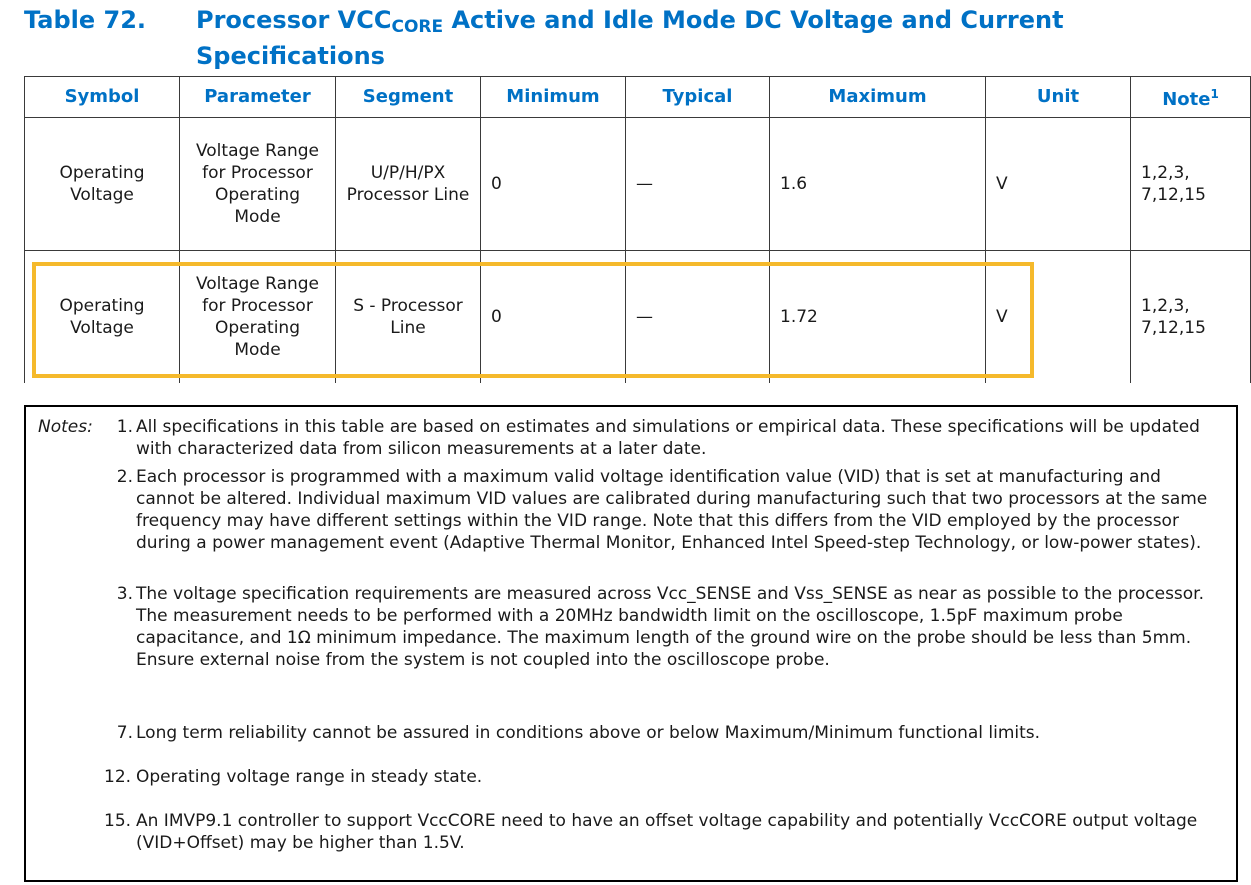  I want to click on header-symbol: Symbol, so click(102, 97).